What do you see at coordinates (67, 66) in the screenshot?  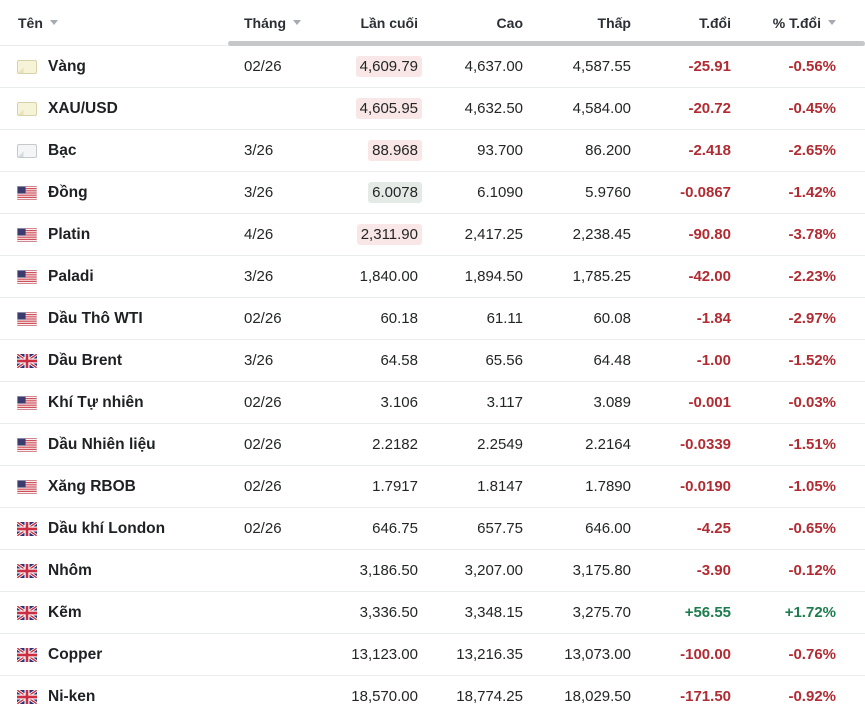 I see `instrument-name-link: Vàng` at bounding box center [67, 66].